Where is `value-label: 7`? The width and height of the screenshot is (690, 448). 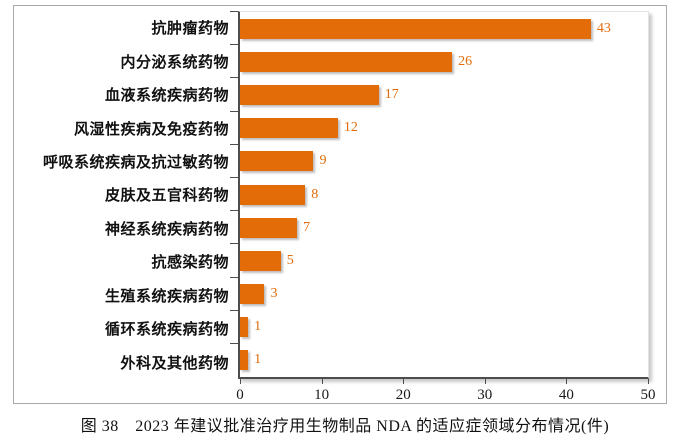 value-label: 7 is located at coordinates (307, 227).